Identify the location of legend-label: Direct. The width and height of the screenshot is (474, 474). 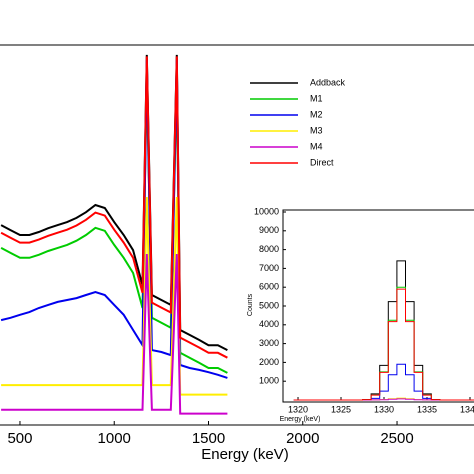
(322, 162).